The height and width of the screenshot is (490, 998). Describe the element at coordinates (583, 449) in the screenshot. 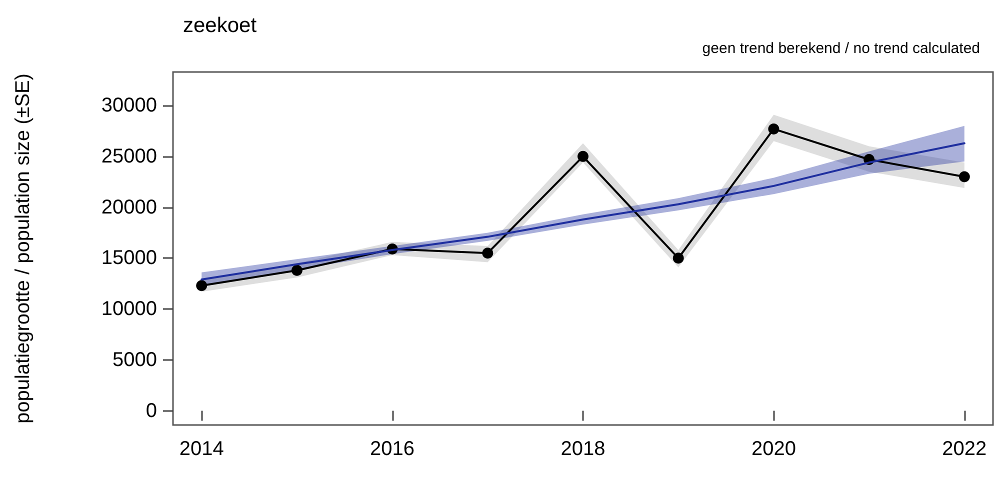

I see `x-tick-label: 2018` at that location.